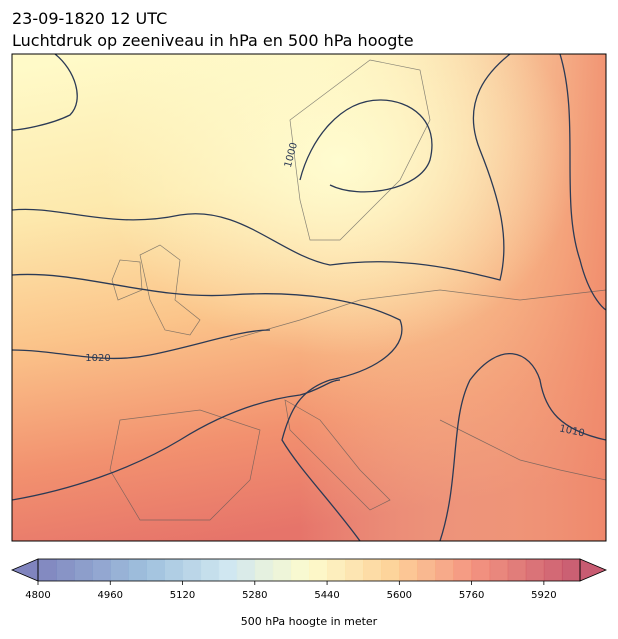  Describe the element at coordinates (110, 595) in the screenshot. I see `colorbar-tick-label: 4960` at that location.